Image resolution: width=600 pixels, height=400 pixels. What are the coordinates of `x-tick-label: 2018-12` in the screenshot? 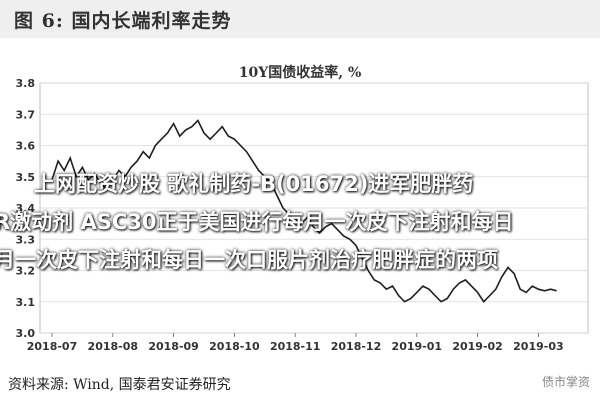 It's located at (356, 346).